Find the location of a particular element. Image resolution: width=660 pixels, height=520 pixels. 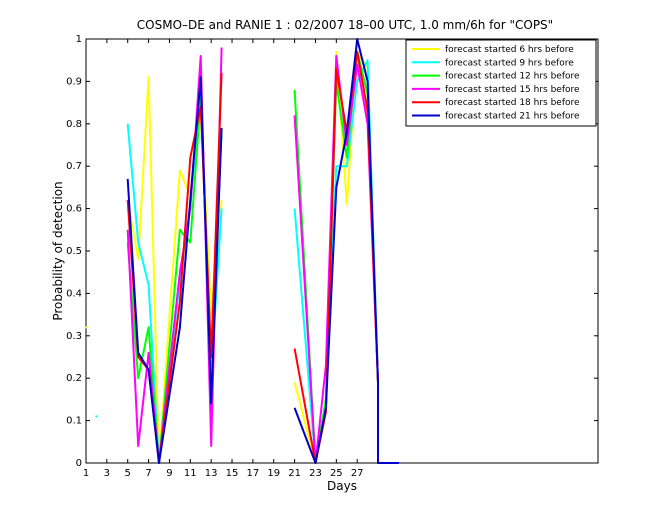

x-tick-label: 3 is located at coordinates (107, 473).